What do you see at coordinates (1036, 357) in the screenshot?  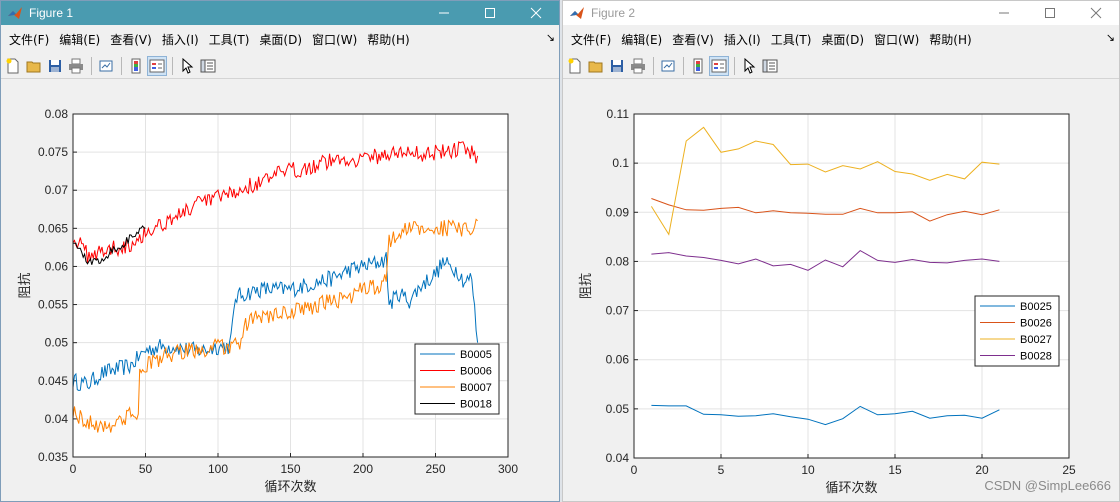 I see `legend-label-b0028: B0028` at bounding box center [1036, 357].